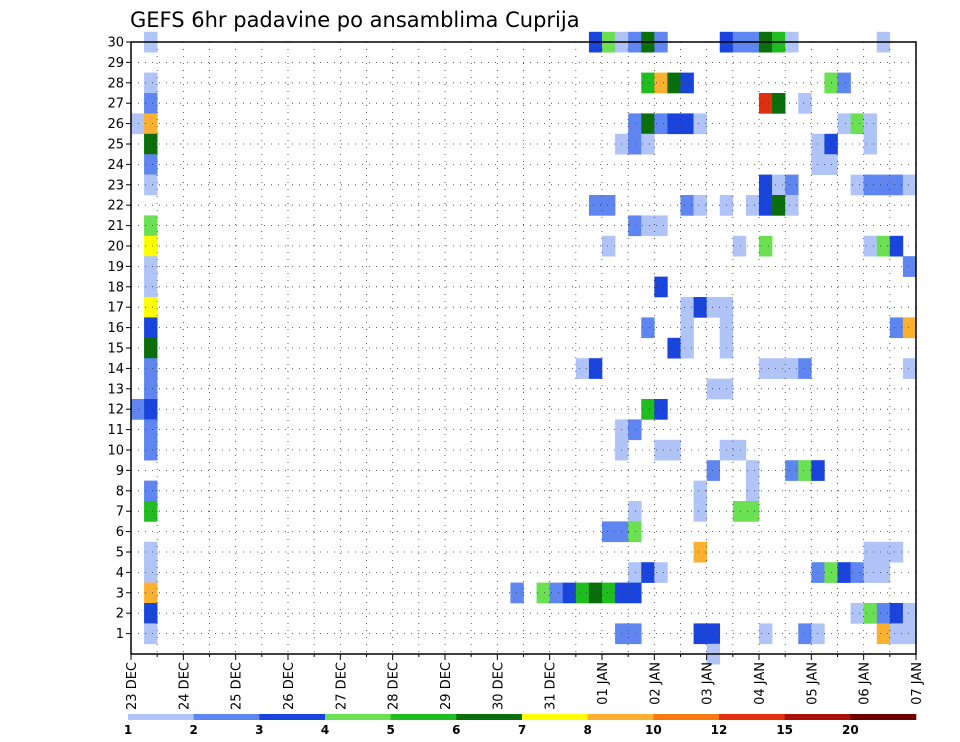 This screenshot has height=742, width=960. What do you see at coordinates (784, 730) in the screenshot?
I see `colorbar-label: 15` at bounding box center [784, 730].